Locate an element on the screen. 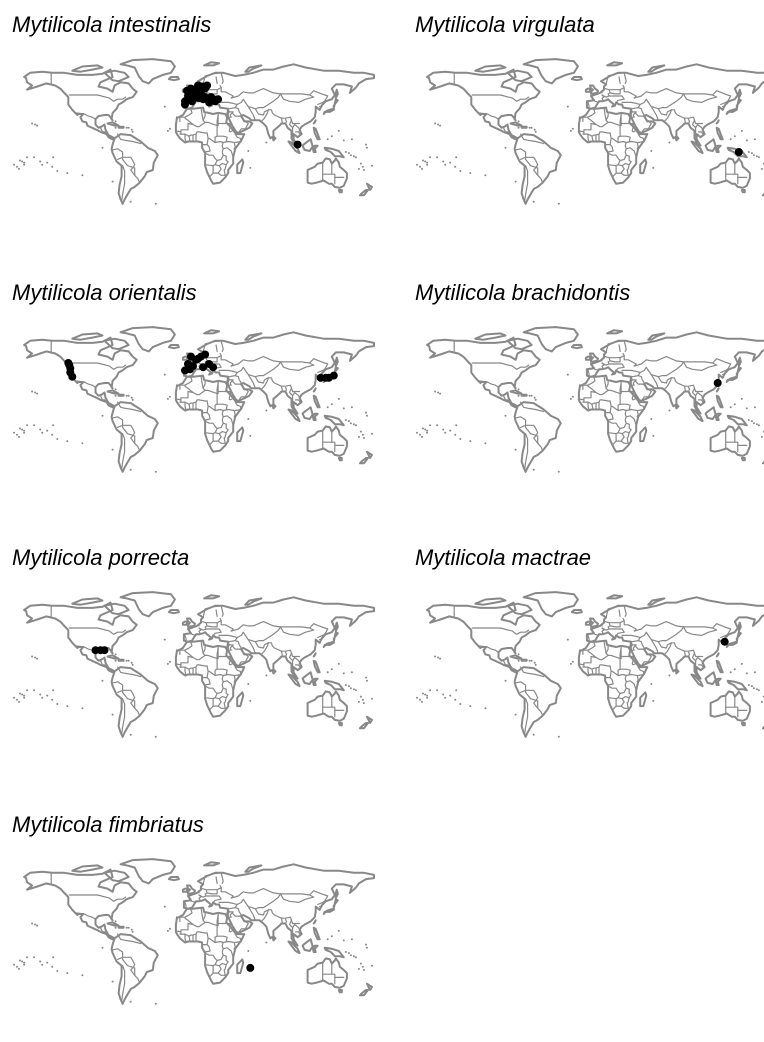 The width and height of the screenshot is (764, 1042). small-islands is located at coordinates (193, 955).